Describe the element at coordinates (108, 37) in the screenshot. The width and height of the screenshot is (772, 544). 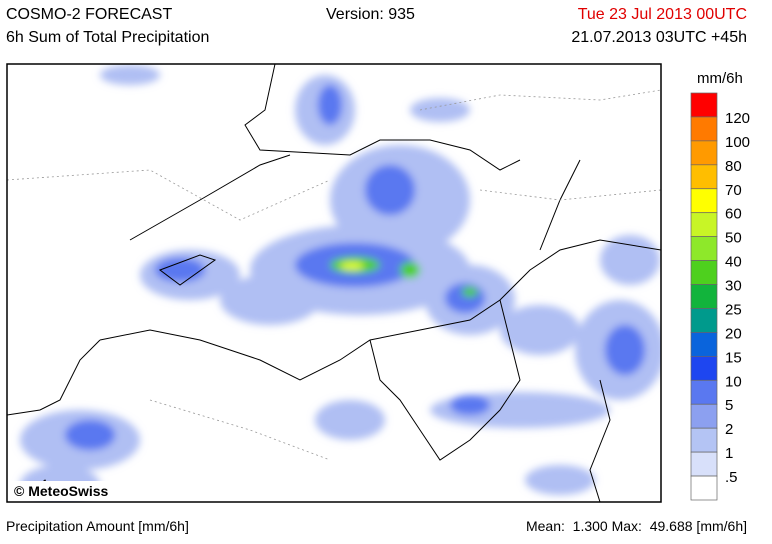
I see `subtitle: 6h Sum of Total Precipitation` at that location.